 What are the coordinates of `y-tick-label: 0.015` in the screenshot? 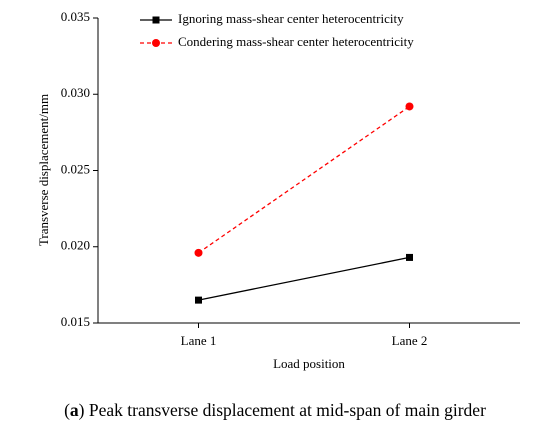 It's located at (75, 321).